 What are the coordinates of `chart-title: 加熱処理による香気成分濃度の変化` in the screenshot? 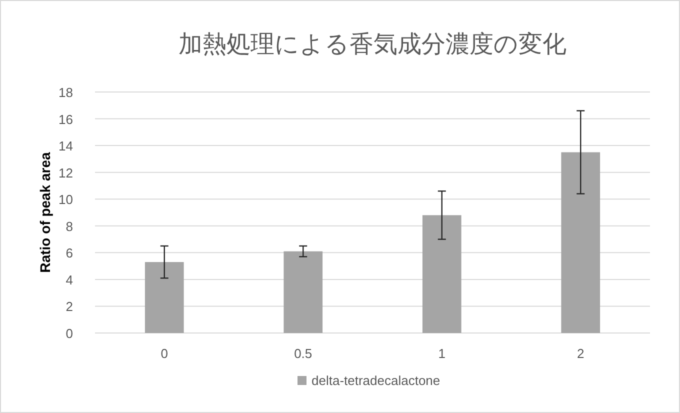 It's located at (372, 44).